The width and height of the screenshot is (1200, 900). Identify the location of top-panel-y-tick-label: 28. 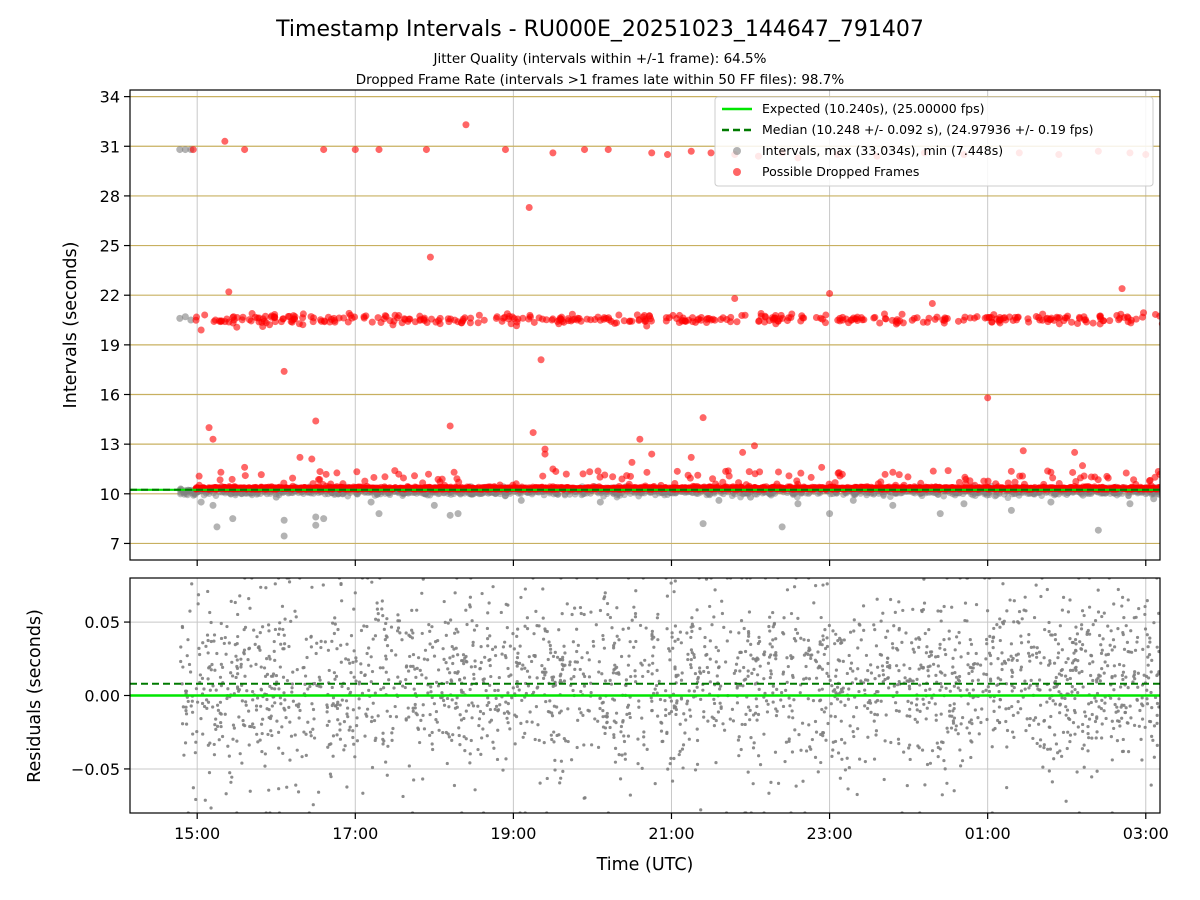
(110, 196).